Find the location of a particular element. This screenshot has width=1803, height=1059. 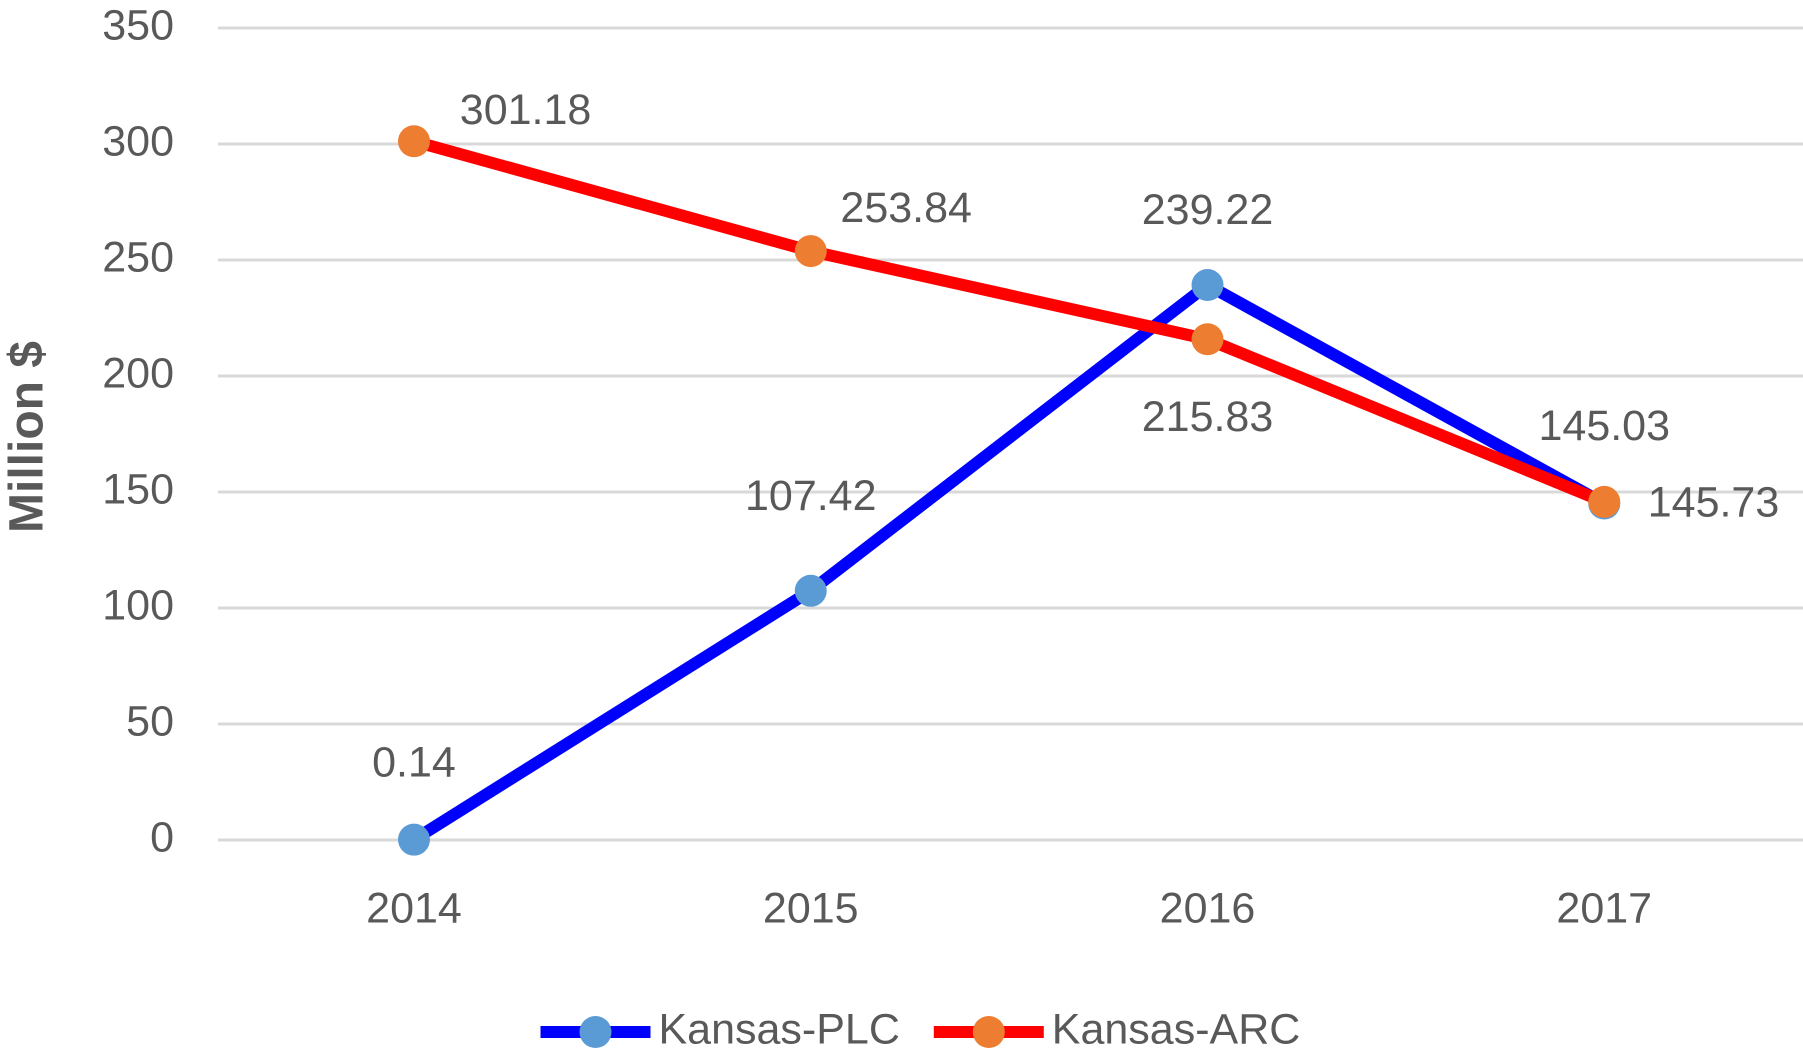

data-label: 301.18 is located at coordinates (526, 110).